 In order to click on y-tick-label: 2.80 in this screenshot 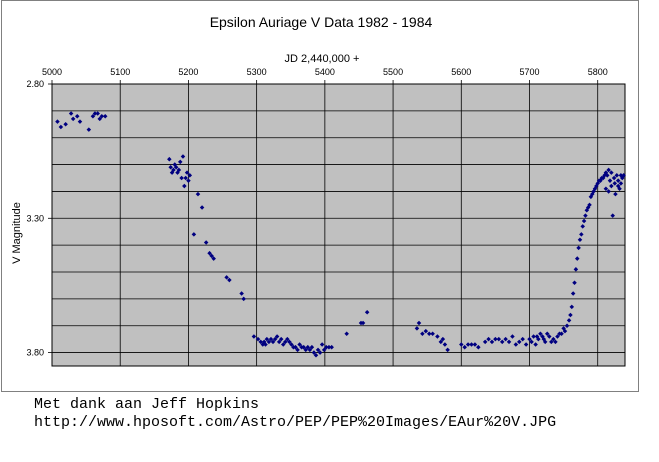, I will do `click(35, 84)`.